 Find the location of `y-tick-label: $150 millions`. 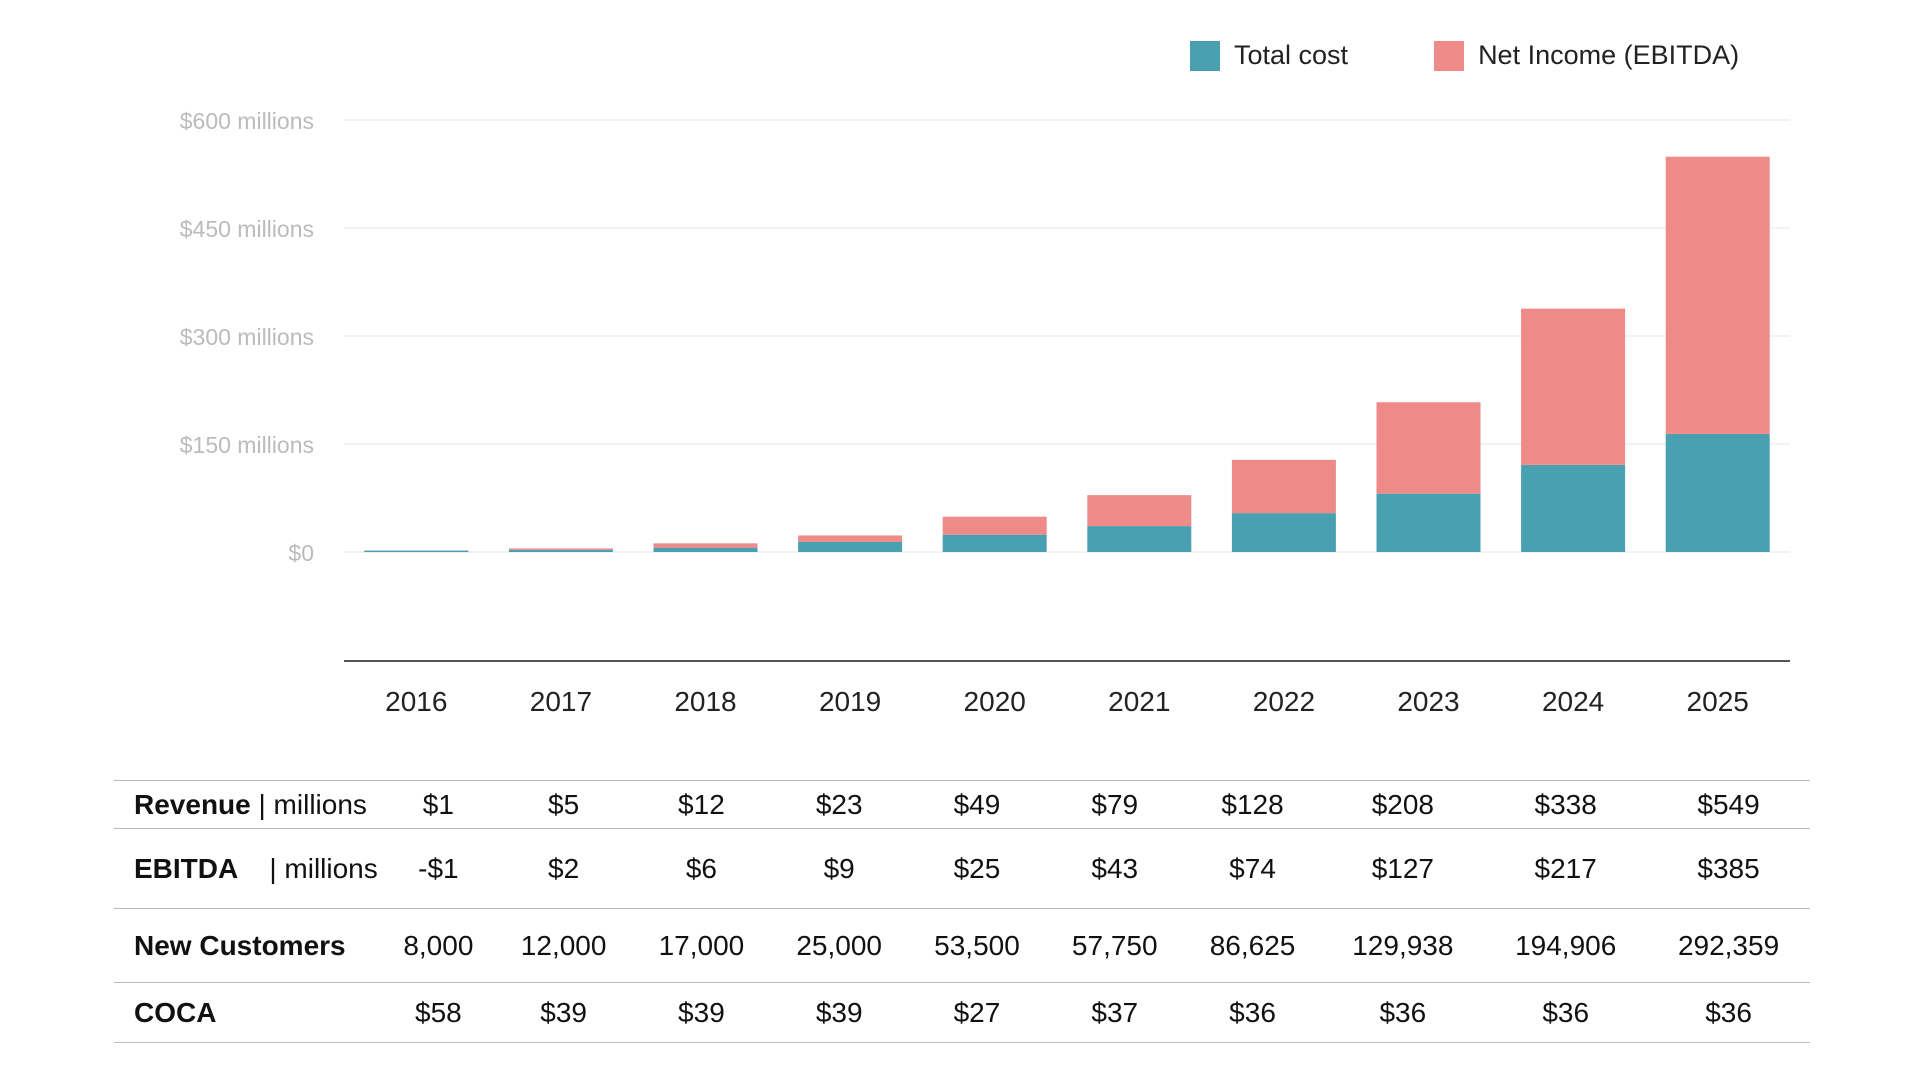

y-tick-label: $150 millions is located at coordinates (247, 445).